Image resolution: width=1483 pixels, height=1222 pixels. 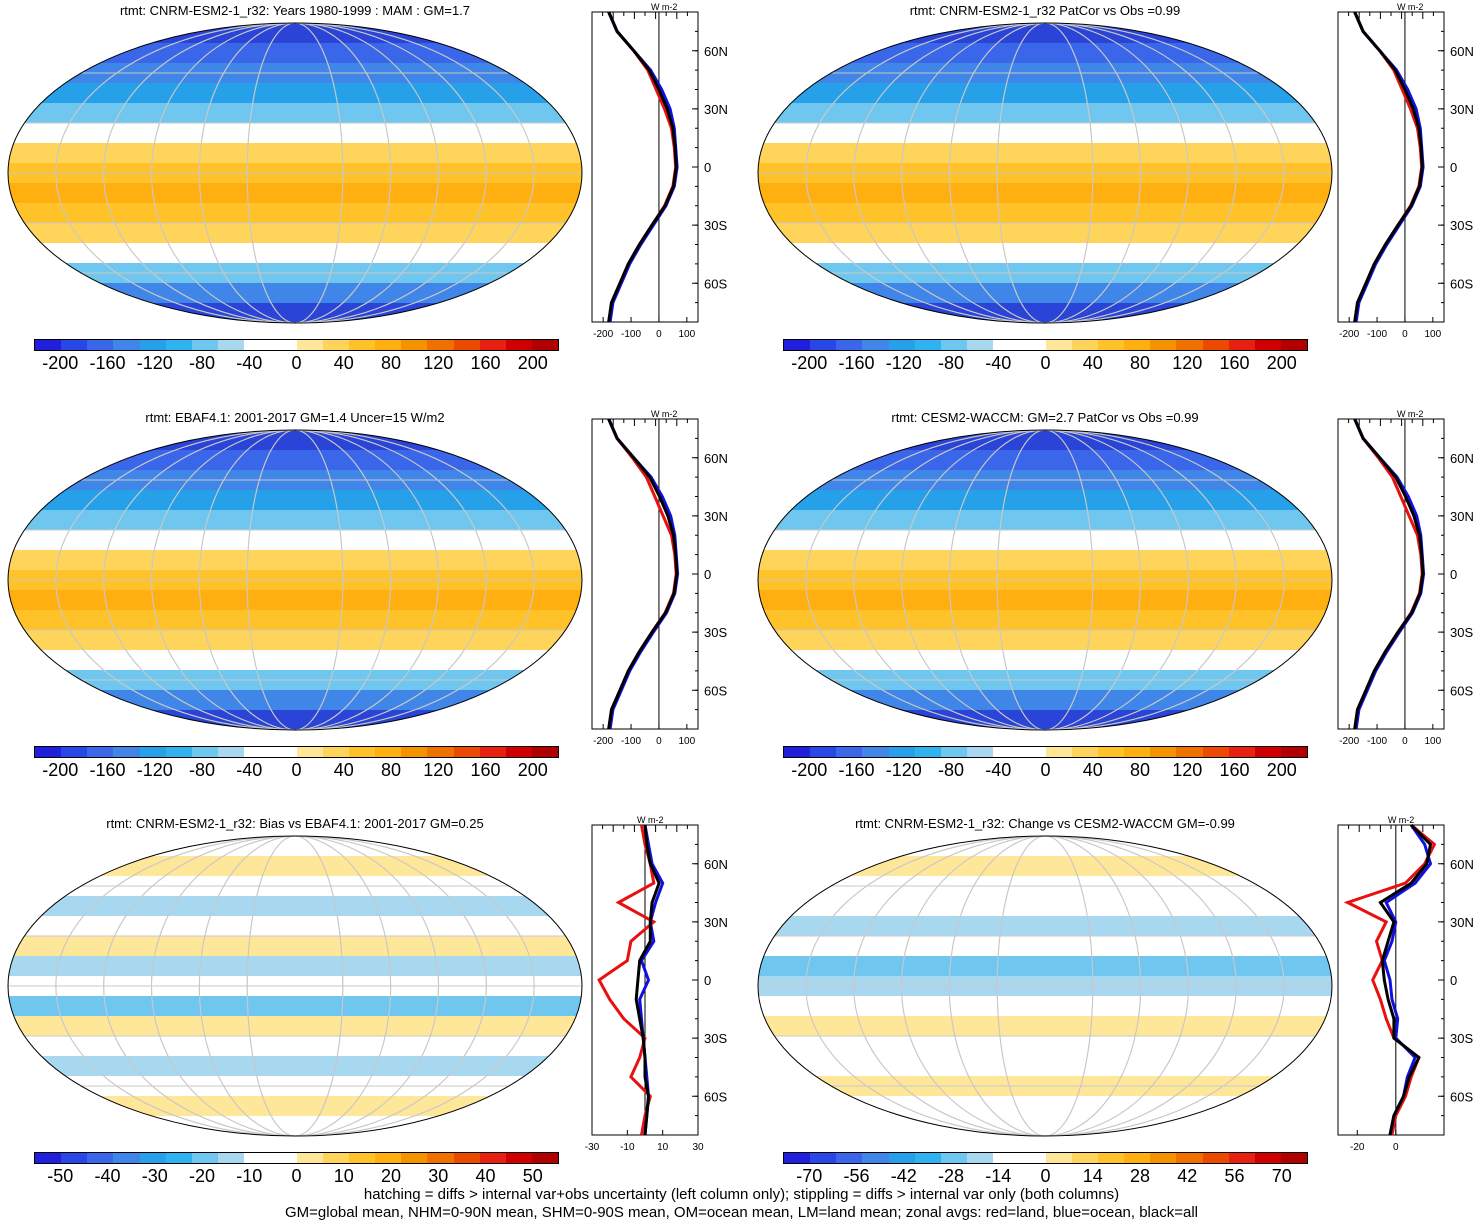 What do you see at coordinates (1405, 984) in the screenshot?
I see `panel-6-zonal-plot: W m-2 60N 30N 0 30S 60S -20 0` at bounding box center [1405, 984].